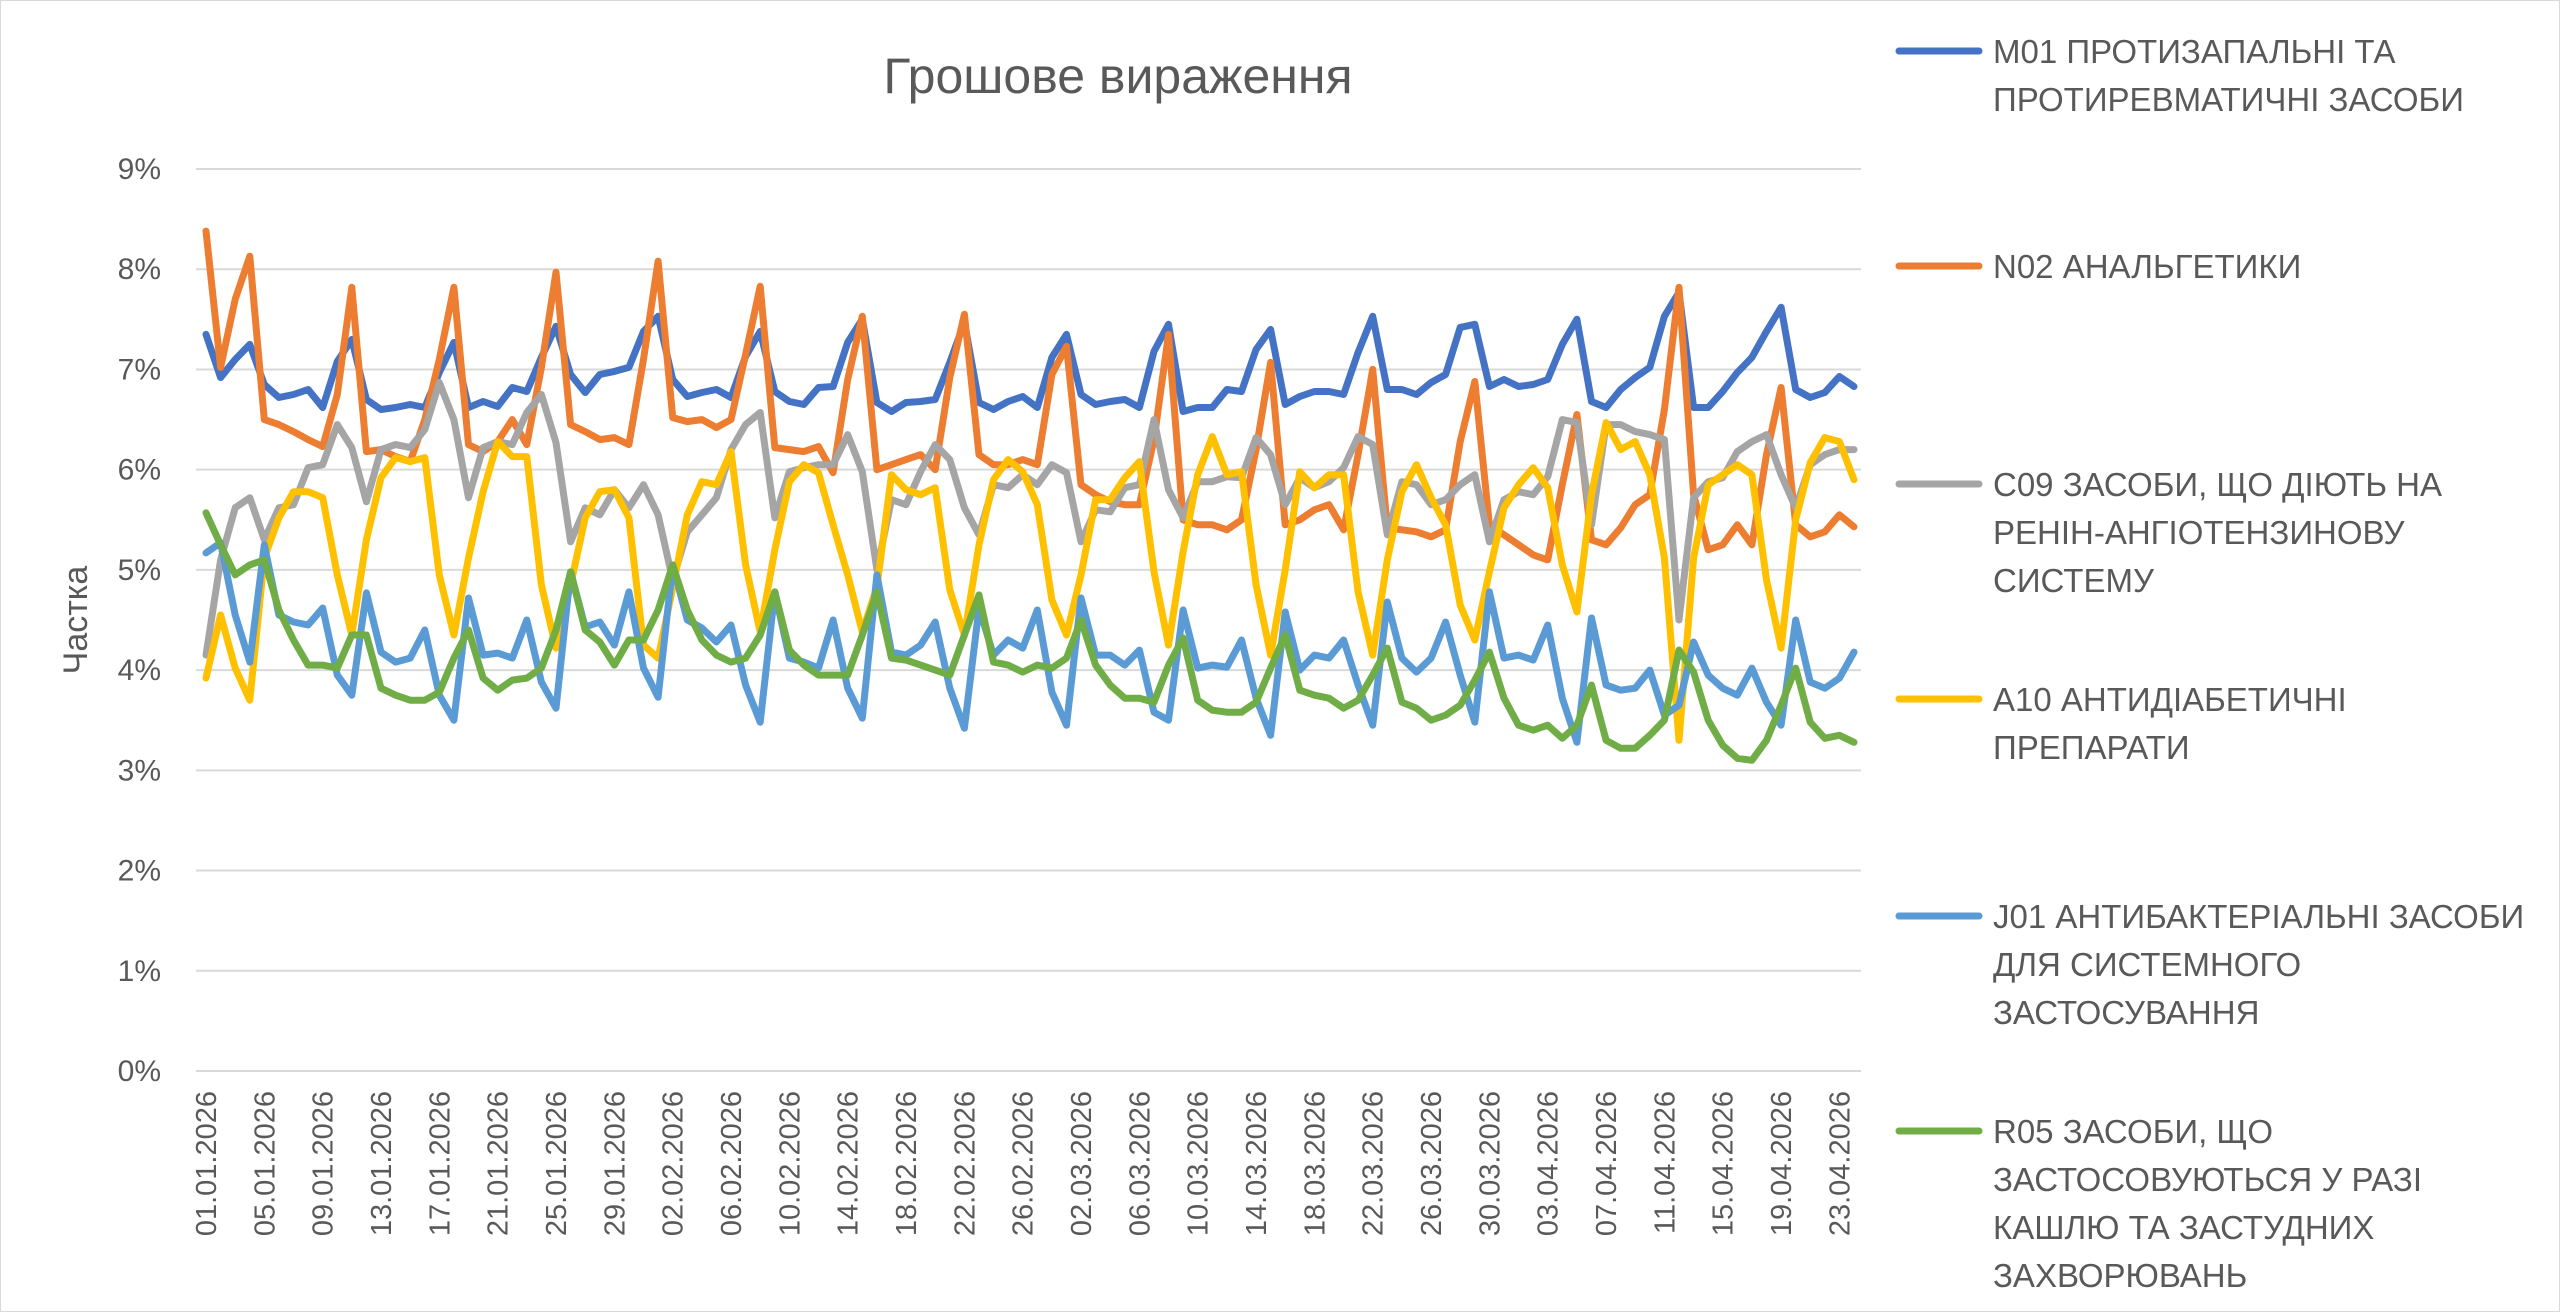 This screenshot has height=1313, width=2560. Describe the element at coordinates (1840, 1163) in the screenshot. I see `x-tick-label: 23.04.2026` at that location.